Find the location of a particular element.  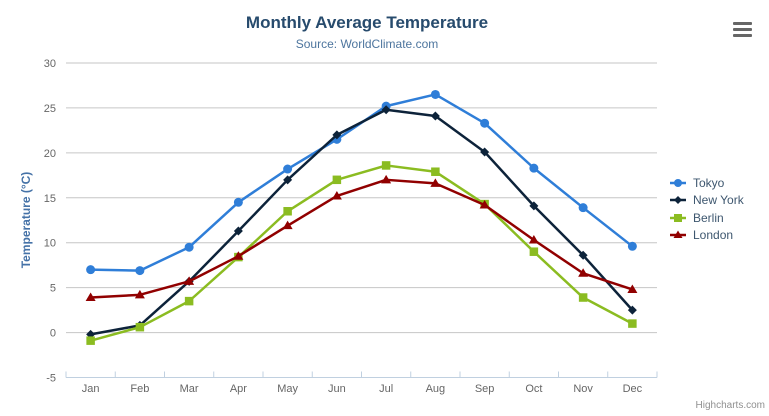

legend-label: Berlin is located at coordinates (708, 217).